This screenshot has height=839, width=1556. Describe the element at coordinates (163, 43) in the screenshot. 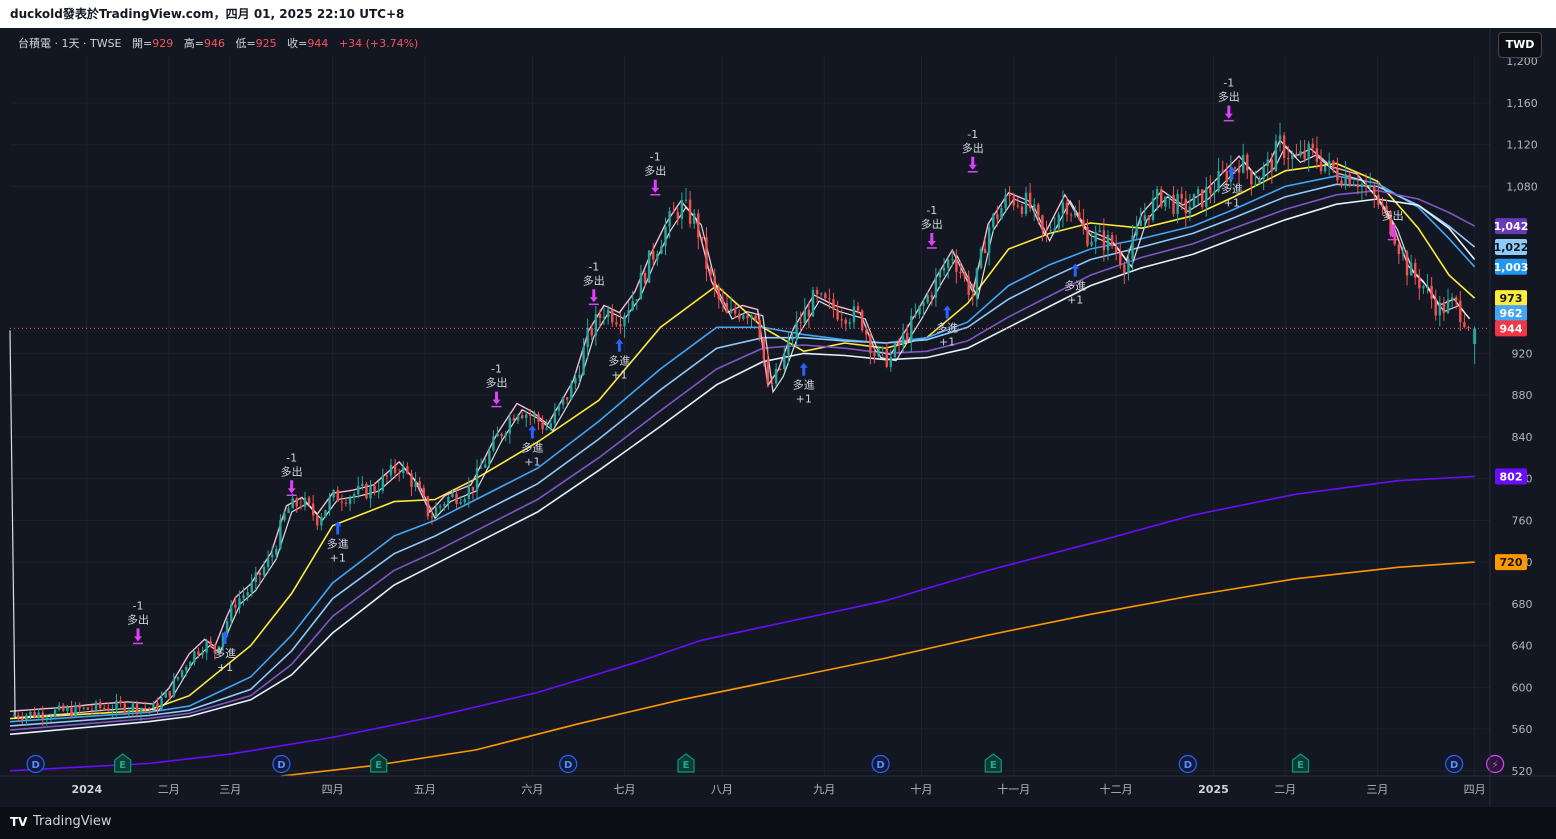

I see `open-value: 929` at that location.